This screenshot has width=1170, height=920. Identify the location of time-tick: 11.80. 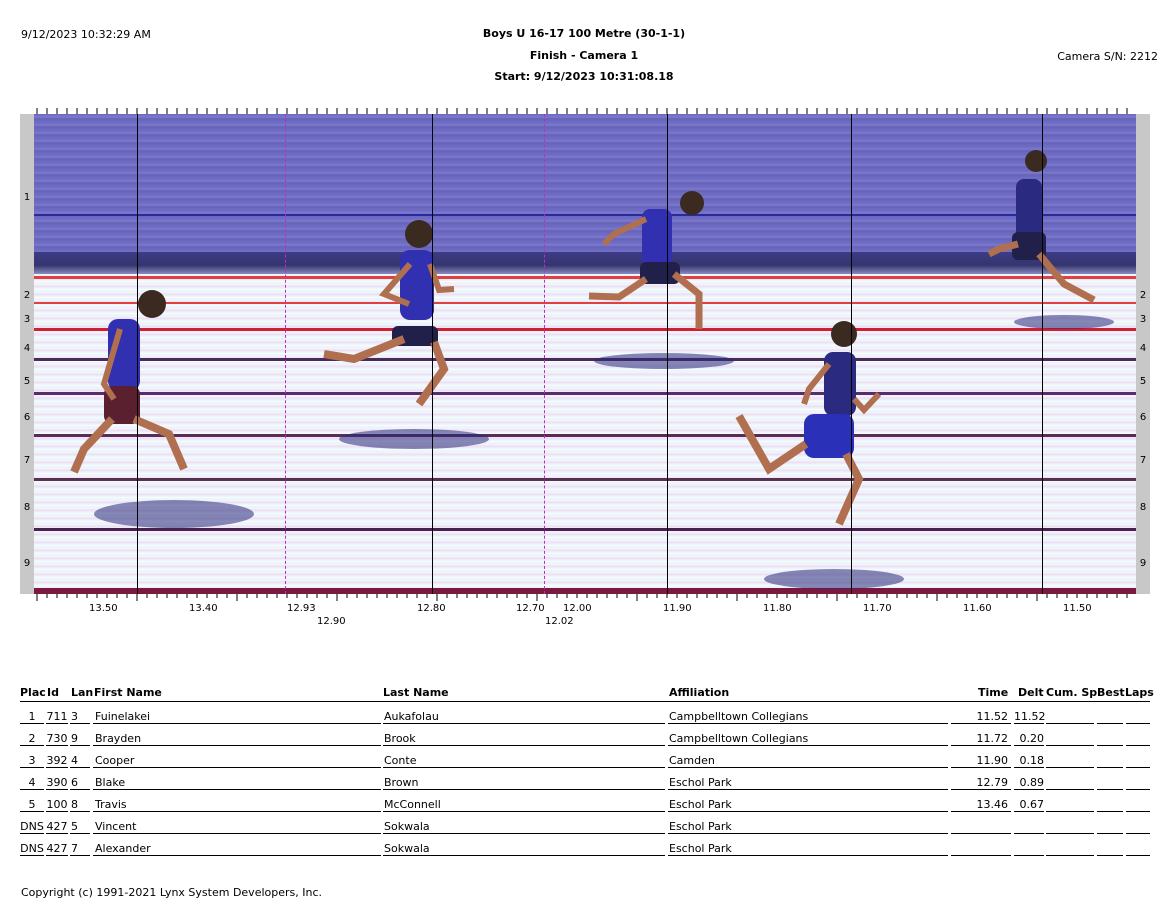
(777, 608).